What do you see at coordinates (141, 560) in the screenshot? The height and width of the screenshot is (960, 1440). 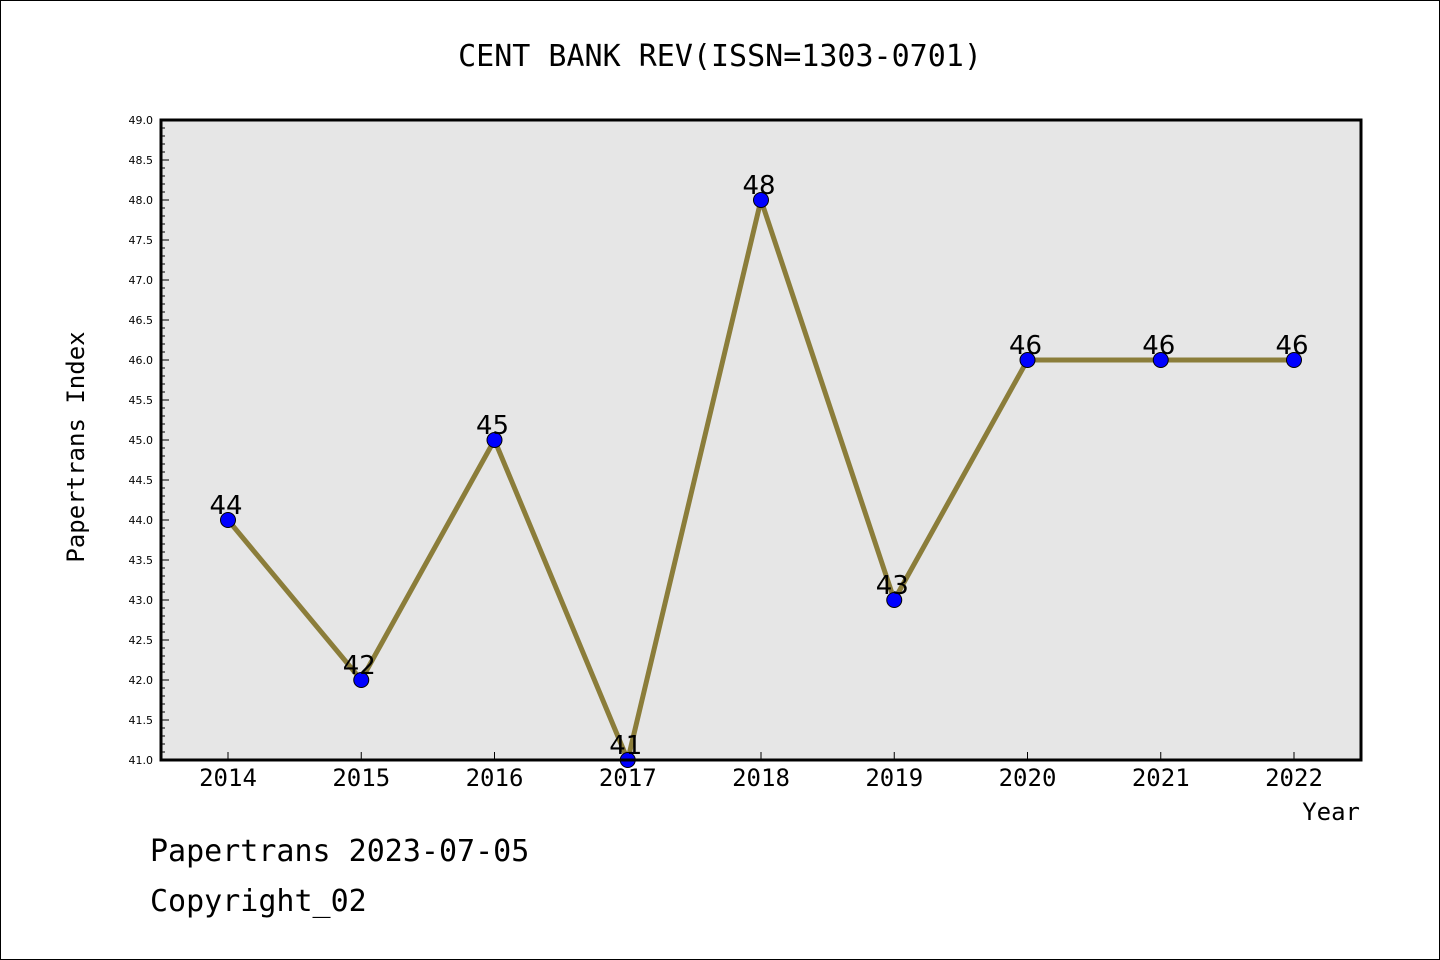 I see `y-tick-label: 43.5` at bounding box center [141, 560].